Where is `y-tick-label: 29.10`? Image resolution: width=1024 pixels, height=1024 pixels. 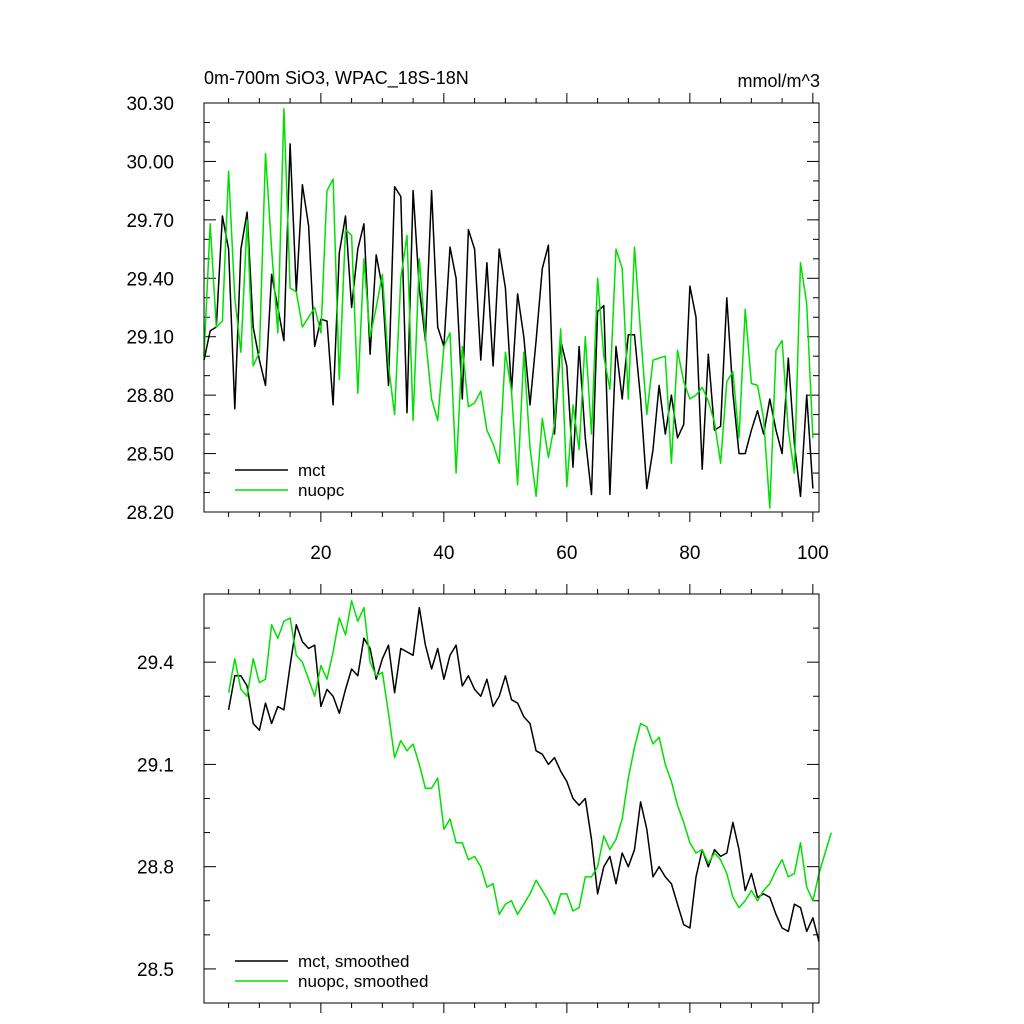 y-tick-label: 29.10 is located at coordinates (150, 338).